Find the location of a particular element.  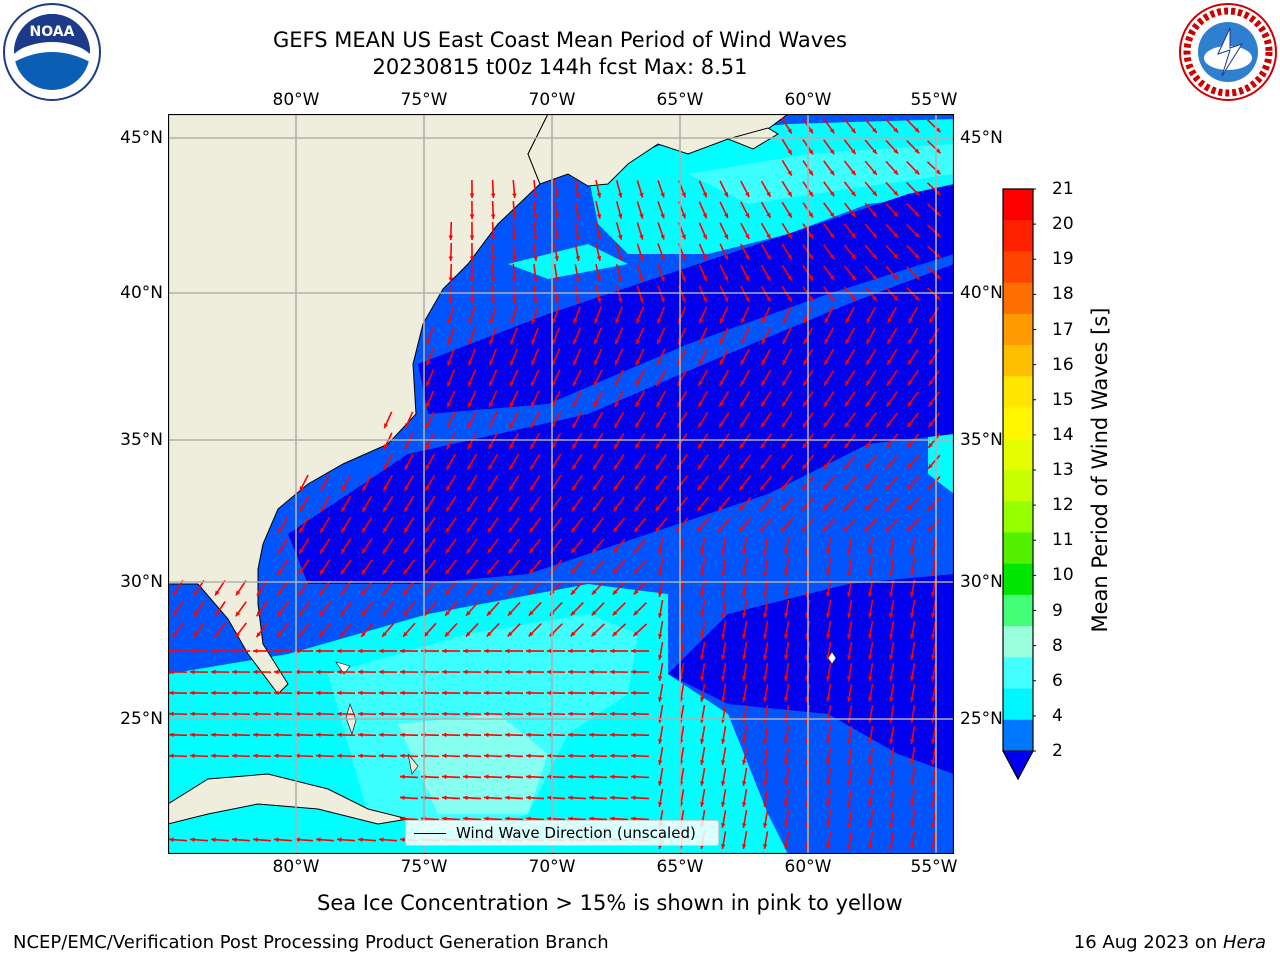

footer-machine: Hera is located at coordinates (1244, 942).